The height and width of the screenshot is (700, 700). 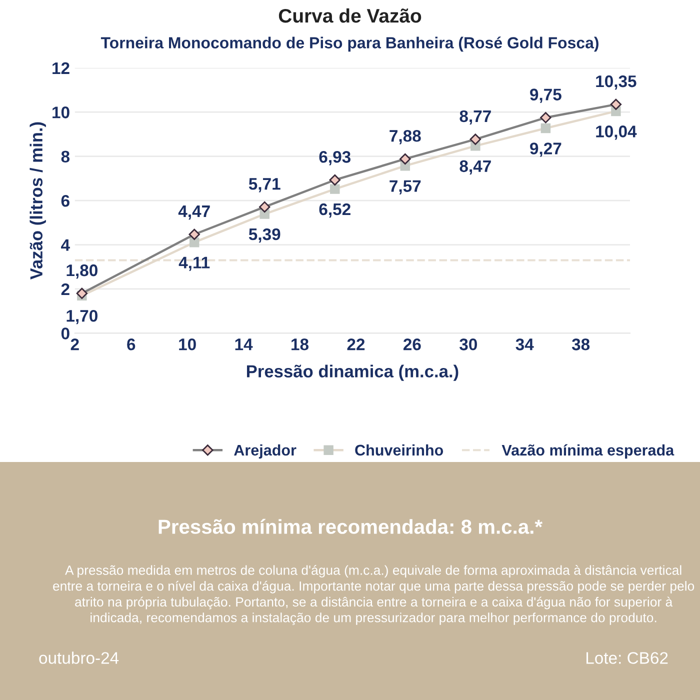 What do you see at coordinates (74, 344) in the screenshot?
I see `x-tick-label: 2` at bounding box center [74, 344].